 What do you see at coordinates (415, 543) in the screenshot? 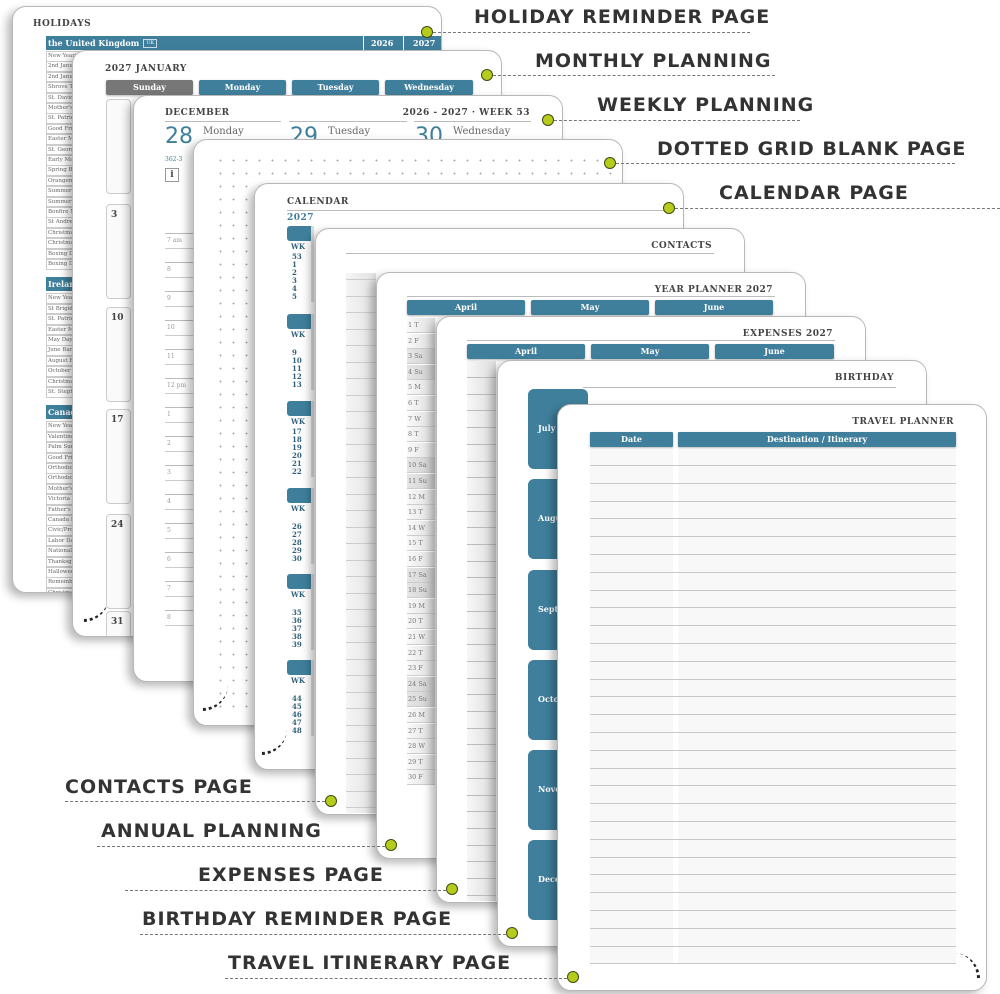
I see `day-label: 15 T` at bounding box center [415, 543].